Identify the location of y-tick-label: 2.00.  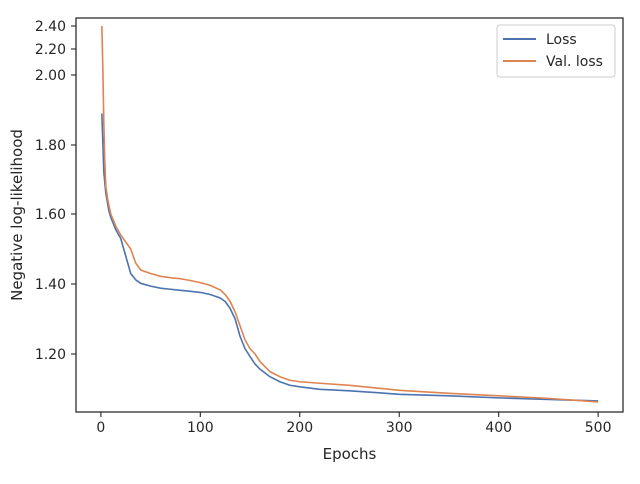
(50, 76).